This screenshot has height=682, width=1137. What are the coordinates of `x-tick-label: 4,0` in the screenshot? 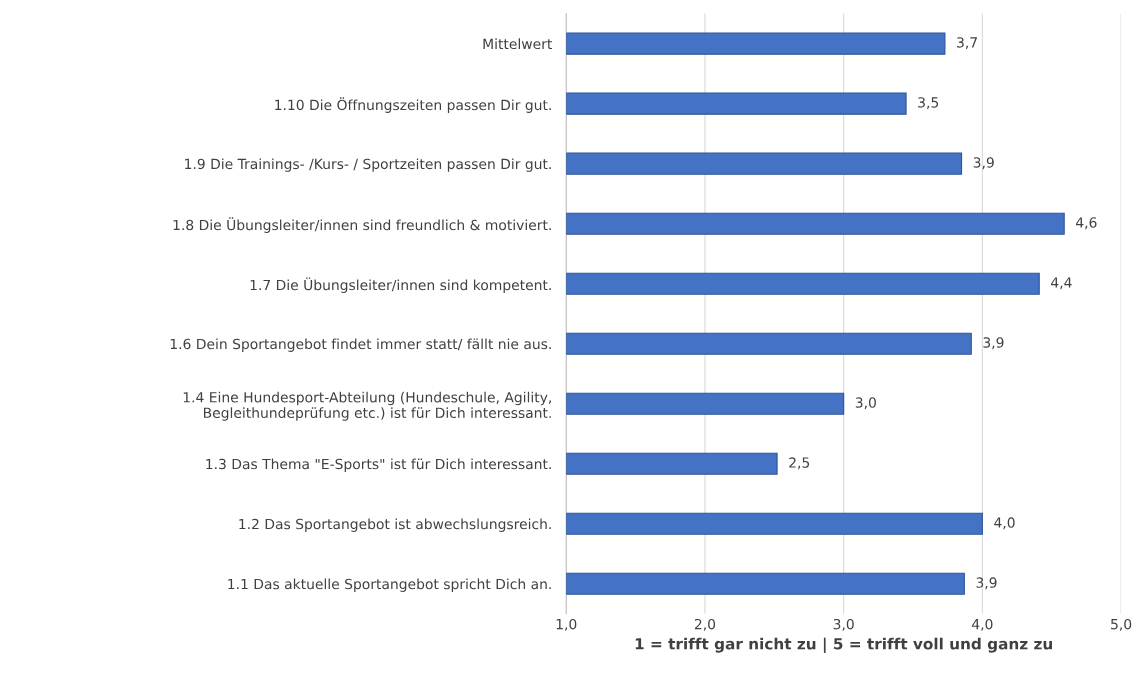 It's located at (982, 624).